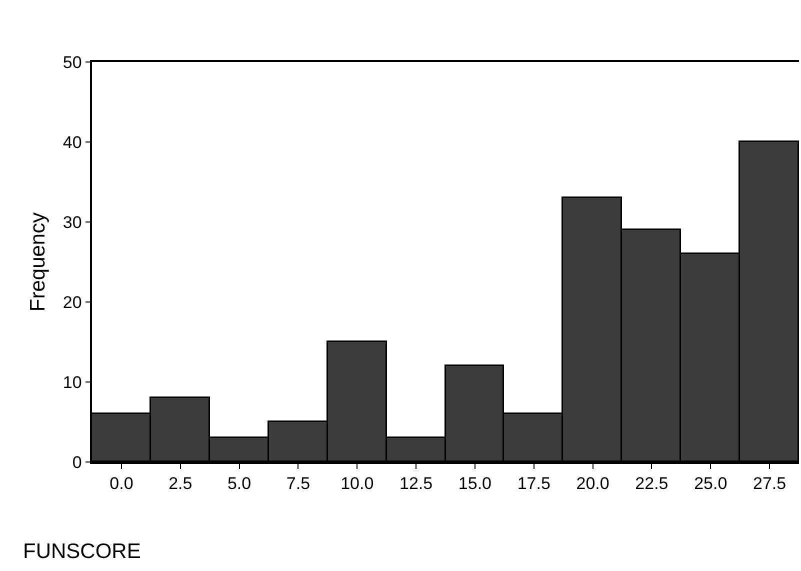 This screenshot has width=801, height=571. What do you see at coordinates (122, 484) in the screenshot?
I see `x-tick-label: 0.0` at bounding box center [122, 484].